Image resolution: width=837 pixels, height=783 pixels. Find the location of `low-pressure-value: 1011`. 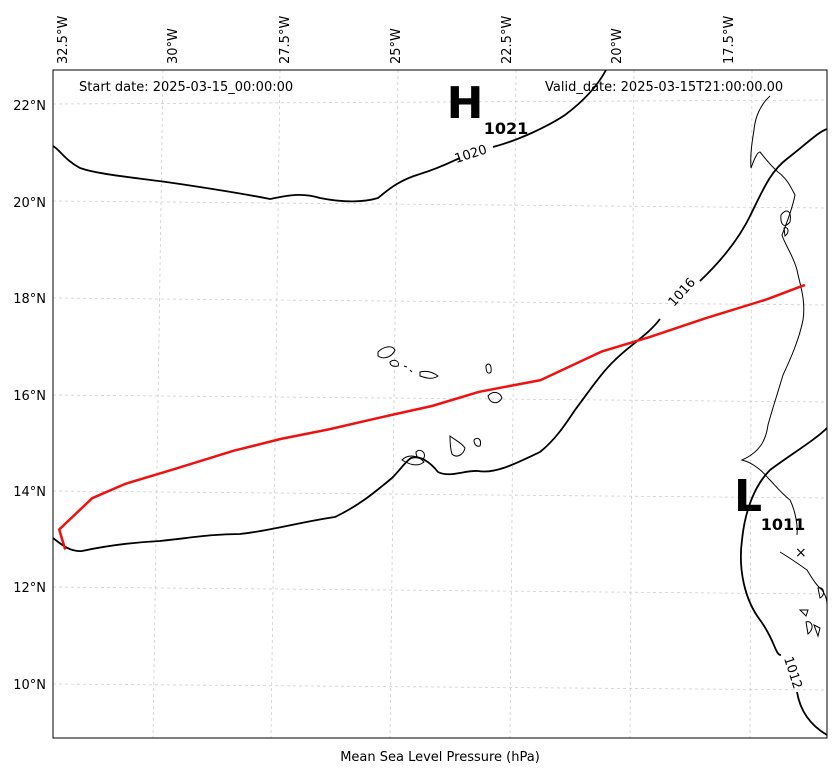

low-pressure-value: 1011 is located at coordinates (783, 524).